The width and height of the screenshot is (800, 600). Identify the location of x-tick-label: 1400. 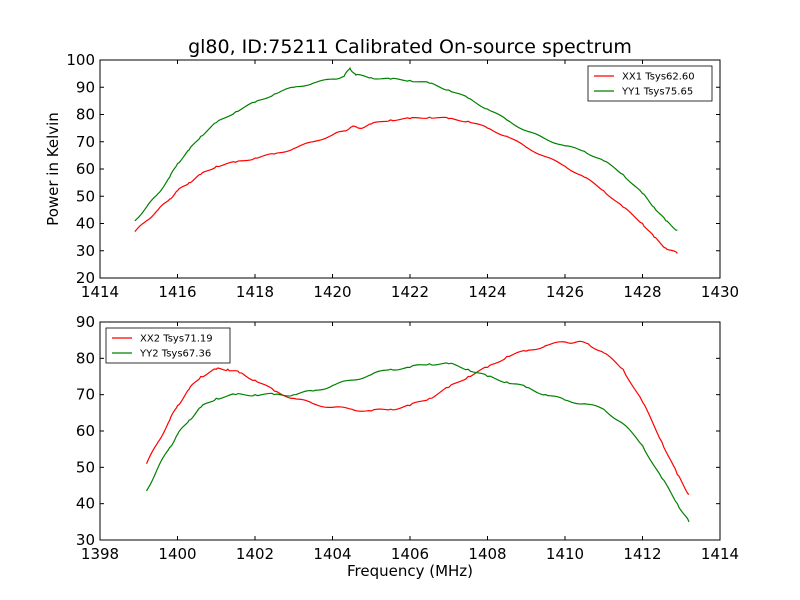
(177, 554).